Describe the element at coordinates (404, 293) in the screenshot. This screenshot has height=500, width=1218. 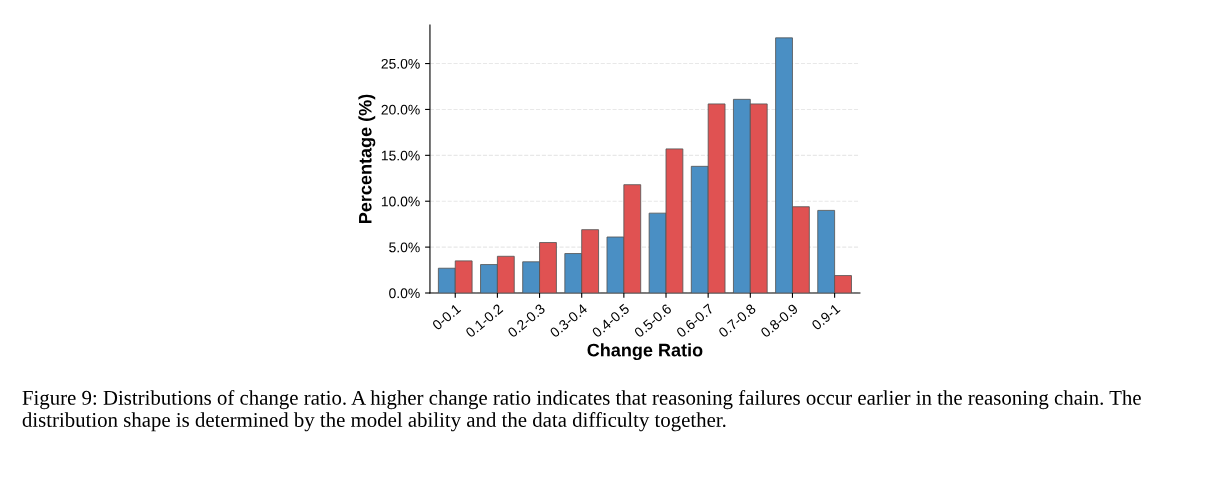
I see `y-tick-label: 0.0%` at that location.